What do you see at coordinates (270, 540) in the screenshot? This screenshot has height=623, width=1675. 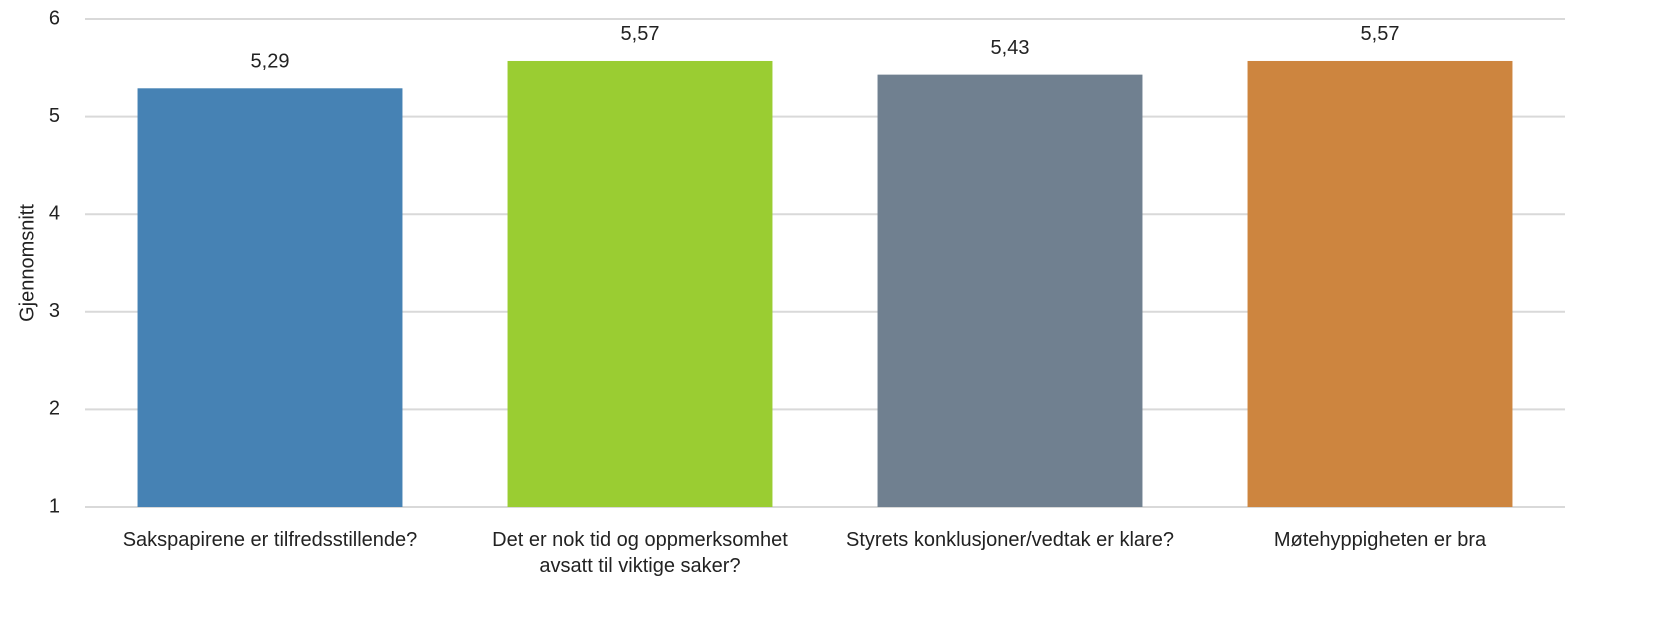 I see `x-tick-label: Sakspapirene er tilfredsstillende?` at bounding box center [270, 540].